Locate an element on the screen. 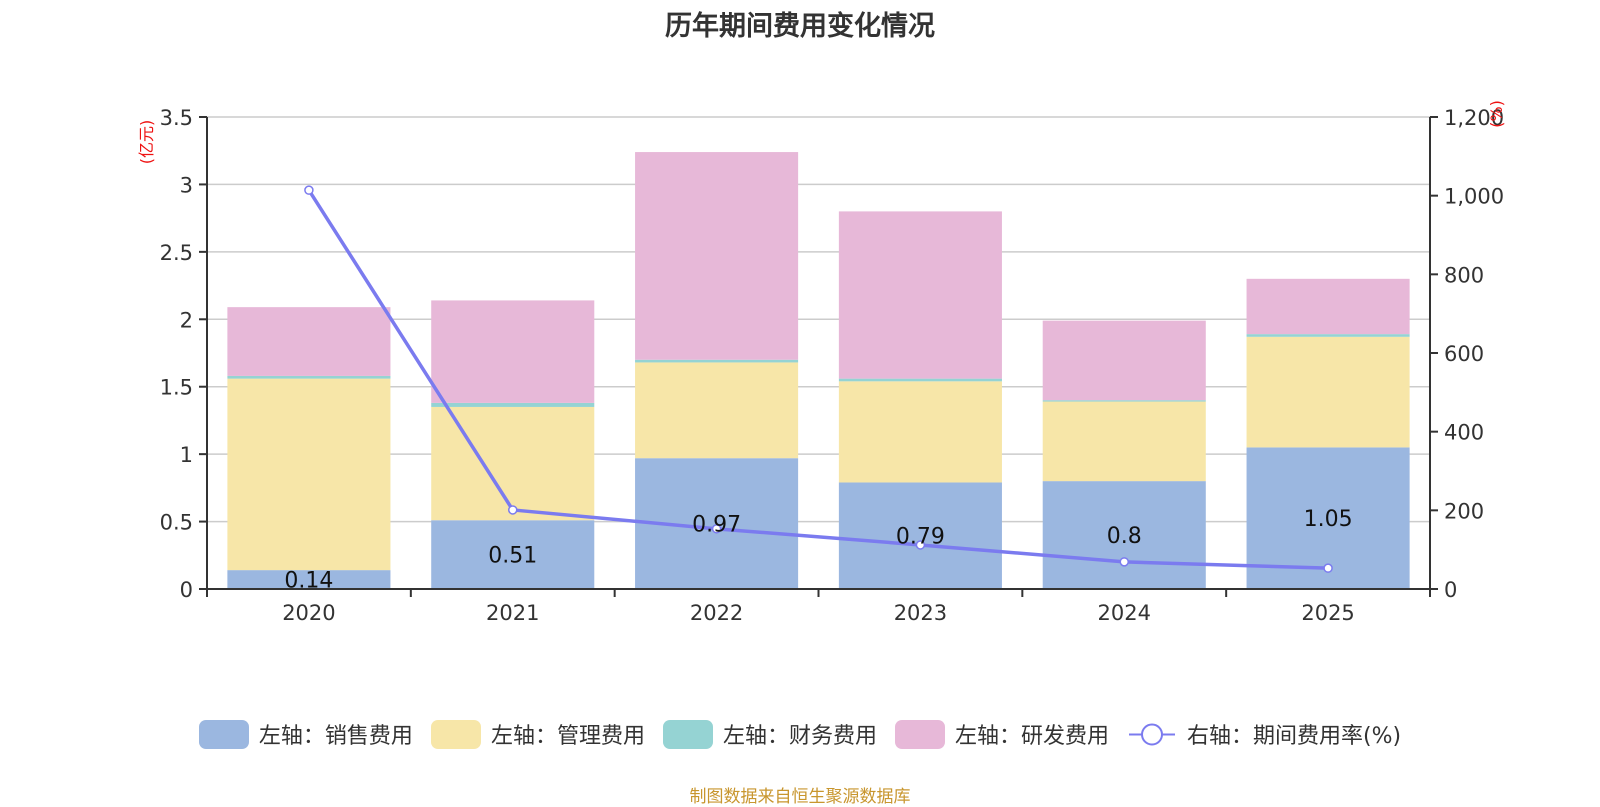  legend-label: 右轴：期间费用率(%) is located at coordinates (1294, 736).